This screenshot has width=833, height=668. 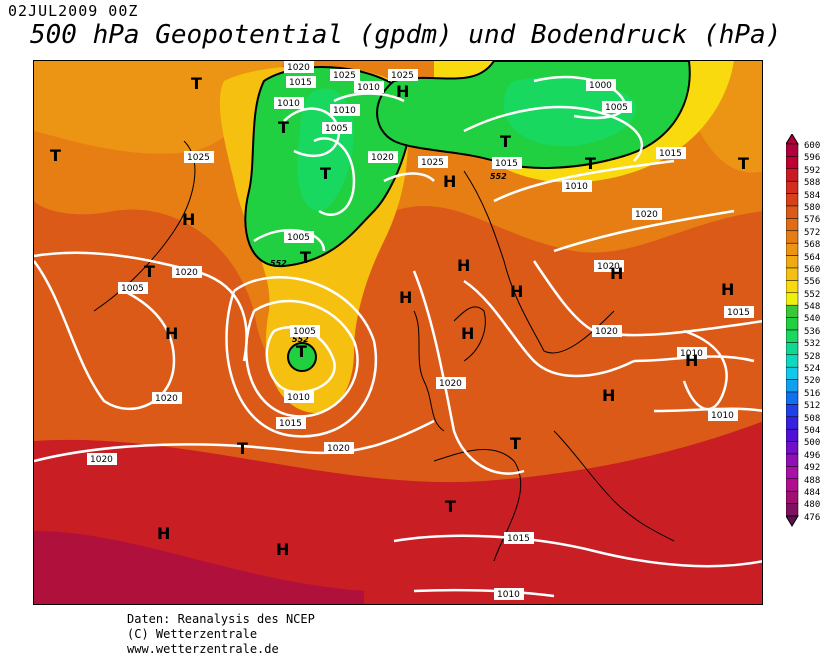 I want to click on scale-arrow-bottom, so click(x=792, y=521).